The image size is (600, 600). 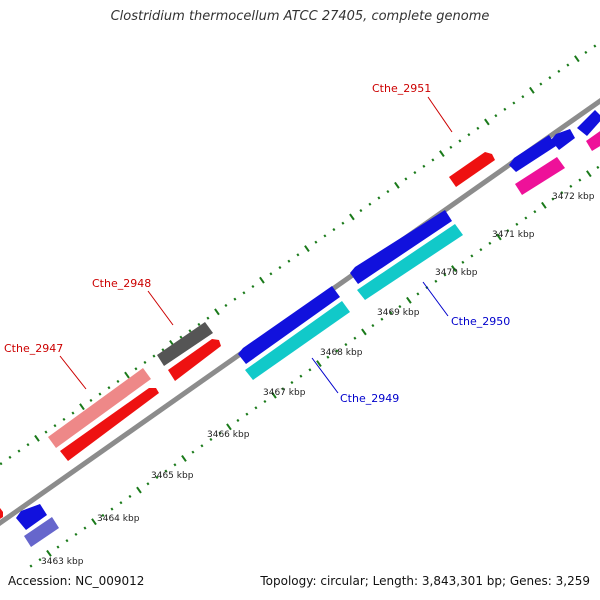 I want to click on kbp-label: 3466 kbp, so click(x=228, y=435).